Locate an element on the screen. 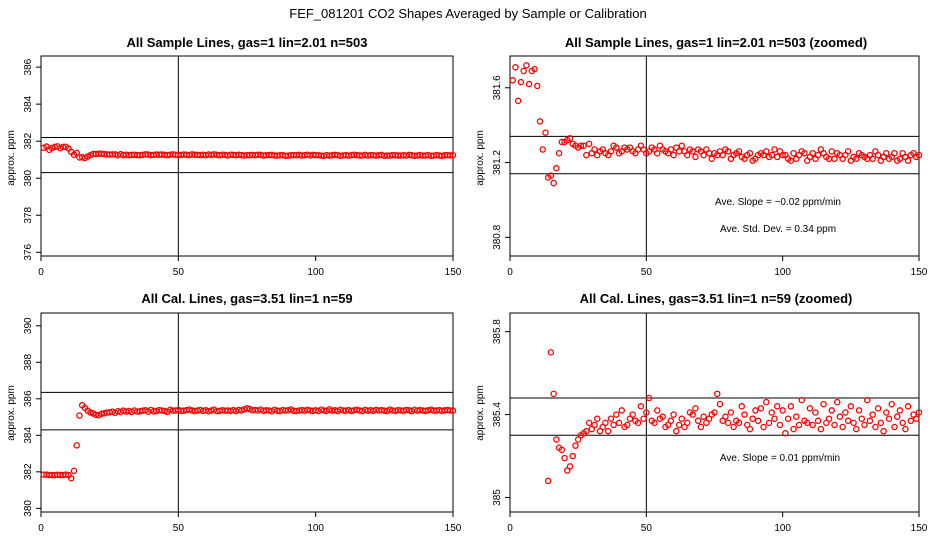 This screenshot has height=540, width=936. y-tick-label: 385 is located at coordinates (497, 497).